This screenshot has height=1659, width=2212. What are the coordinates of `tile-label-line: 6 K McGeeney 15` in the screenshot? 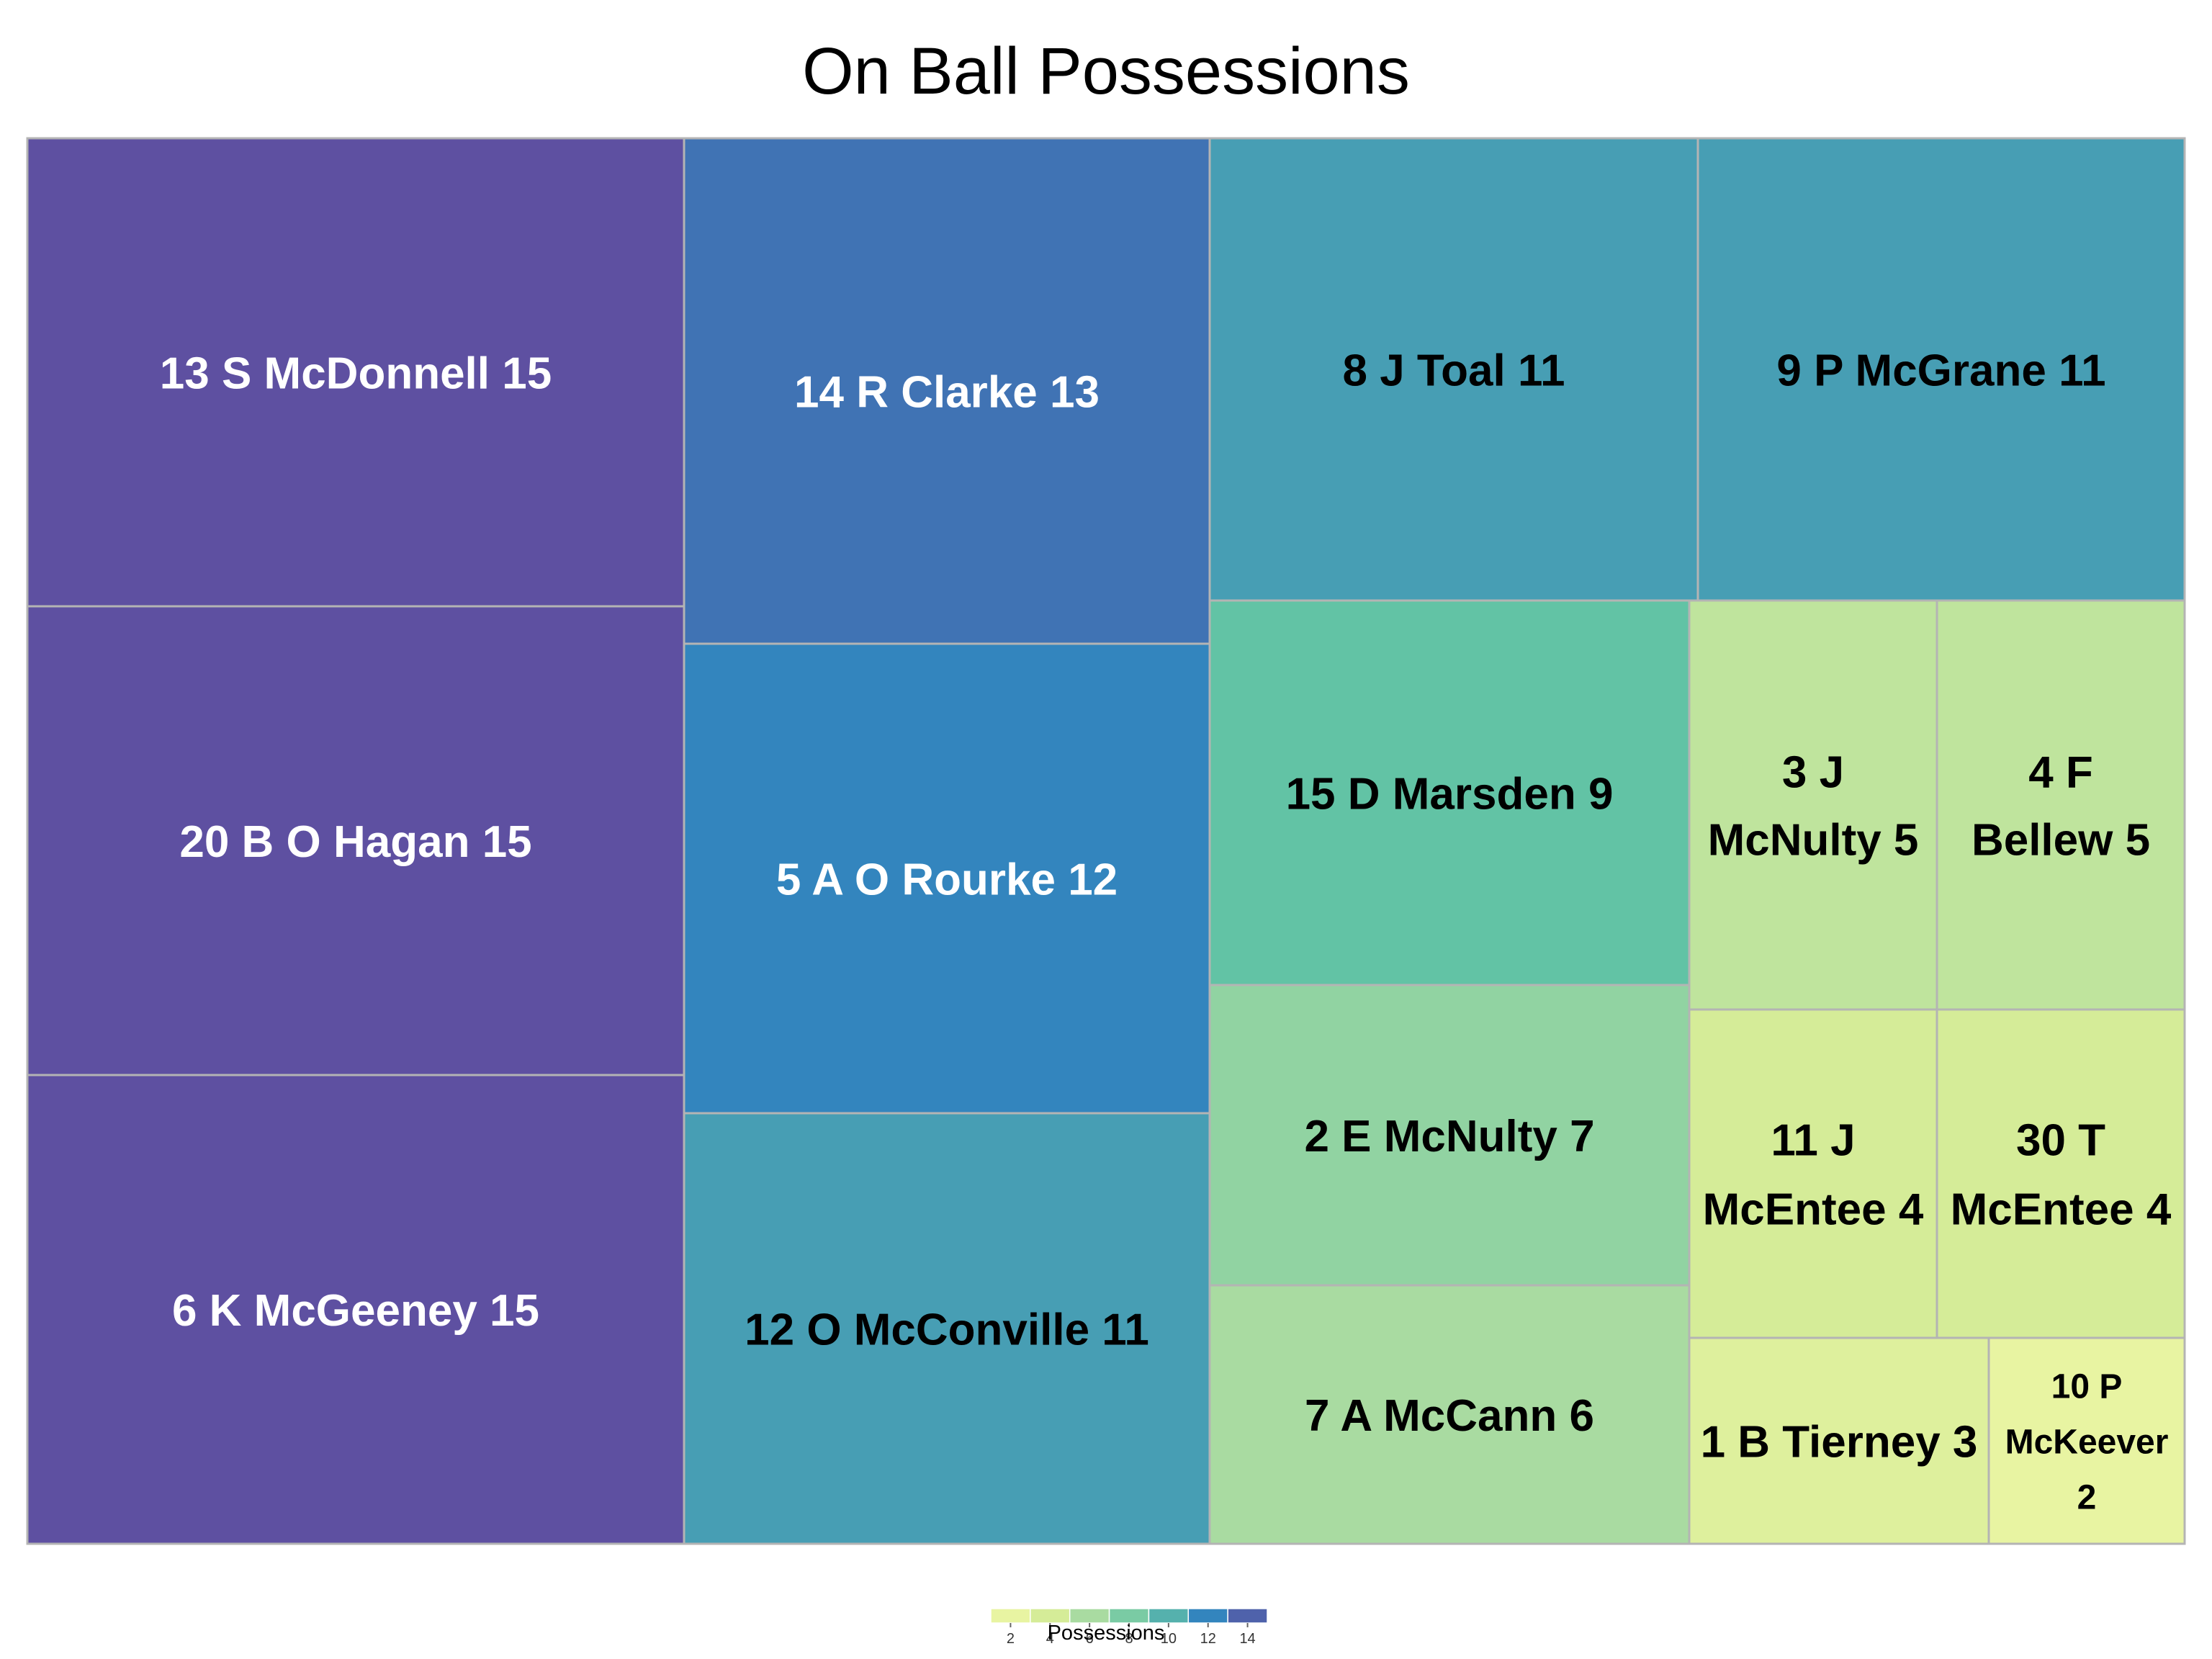 It's located at (355, 1311).